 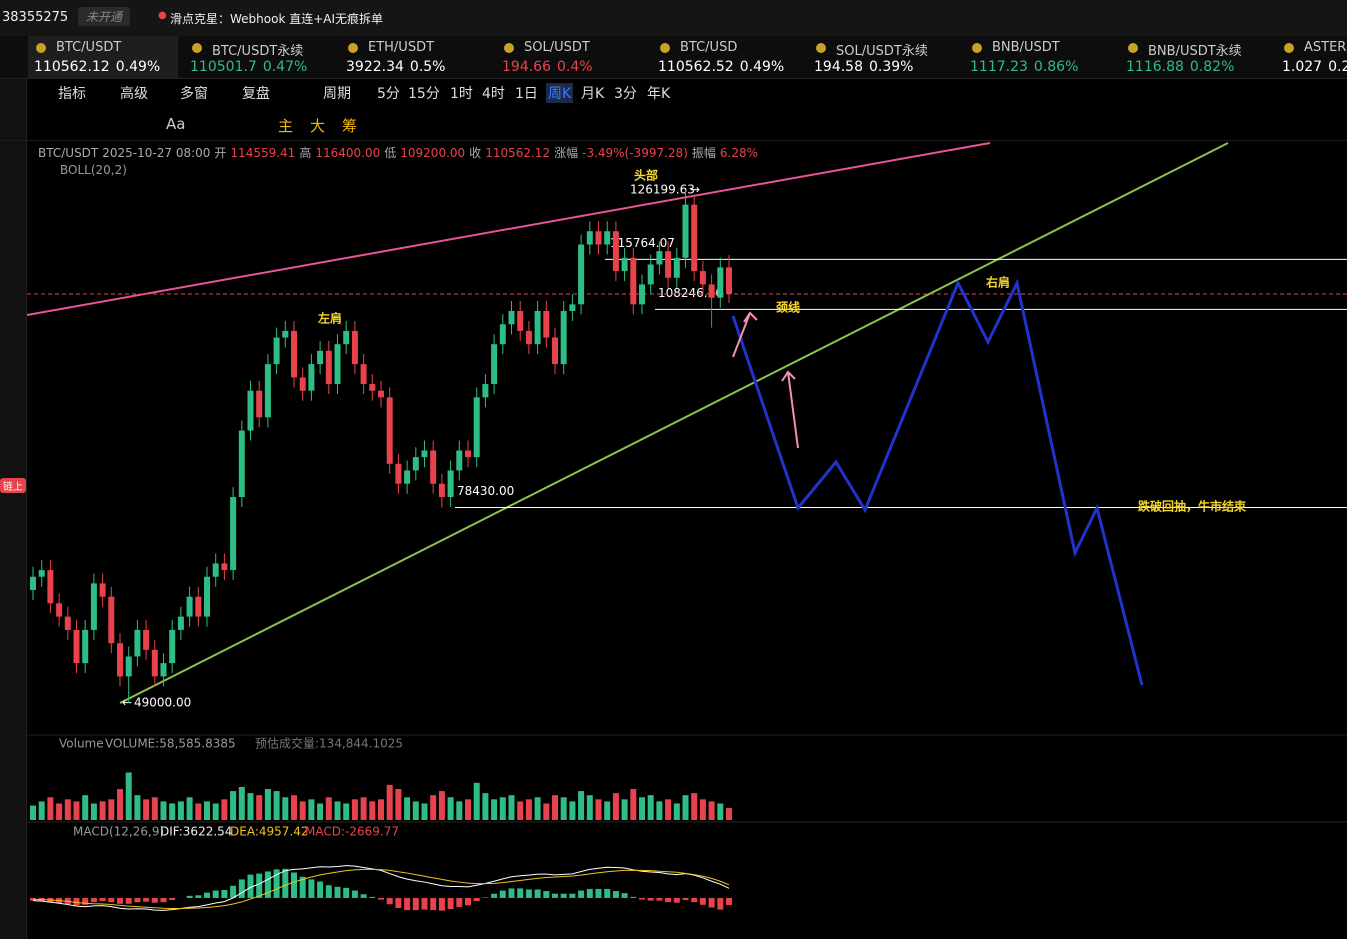 What do you see at coordinates (1337, 67) in the screenshot?
I see `ticker-change: 0.2` at bounding box center [1337, 67].